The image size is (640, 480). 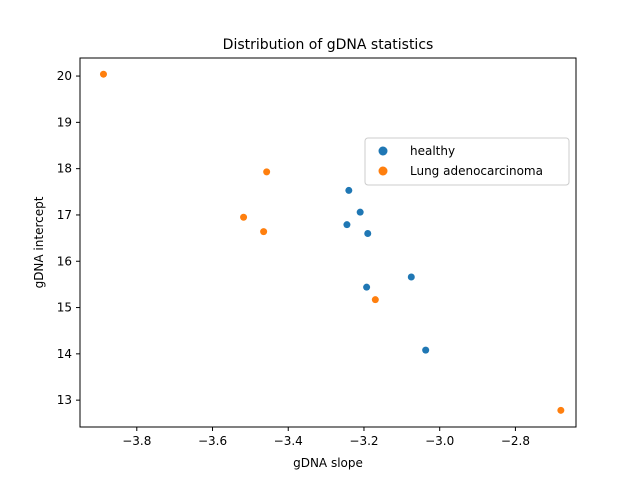 What do you see at coordinates (64, 122) in the screenshot?
I see `y-tick-label: 19` at bounding box center [64, 122].